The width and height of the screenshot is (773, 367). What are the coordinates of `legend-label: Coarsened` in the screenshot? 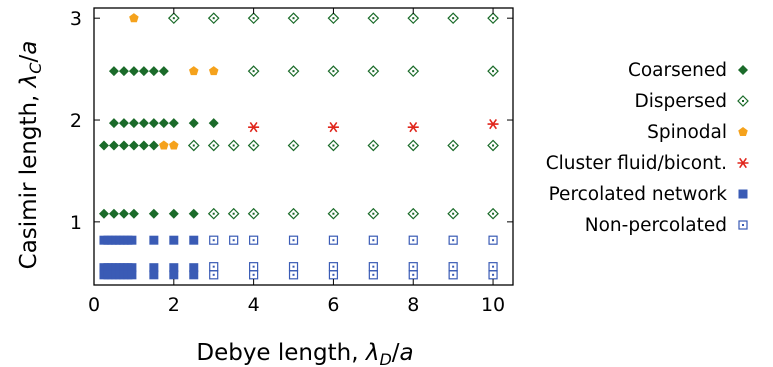 It's located at (677, 70).